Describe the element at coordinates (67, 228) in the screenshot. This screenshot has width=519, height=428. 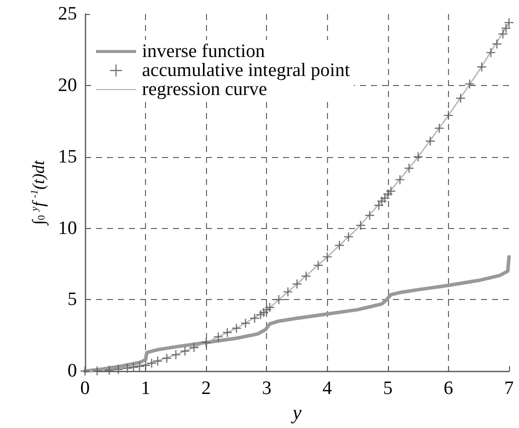
I see `y-tick-label: 10` at that location.